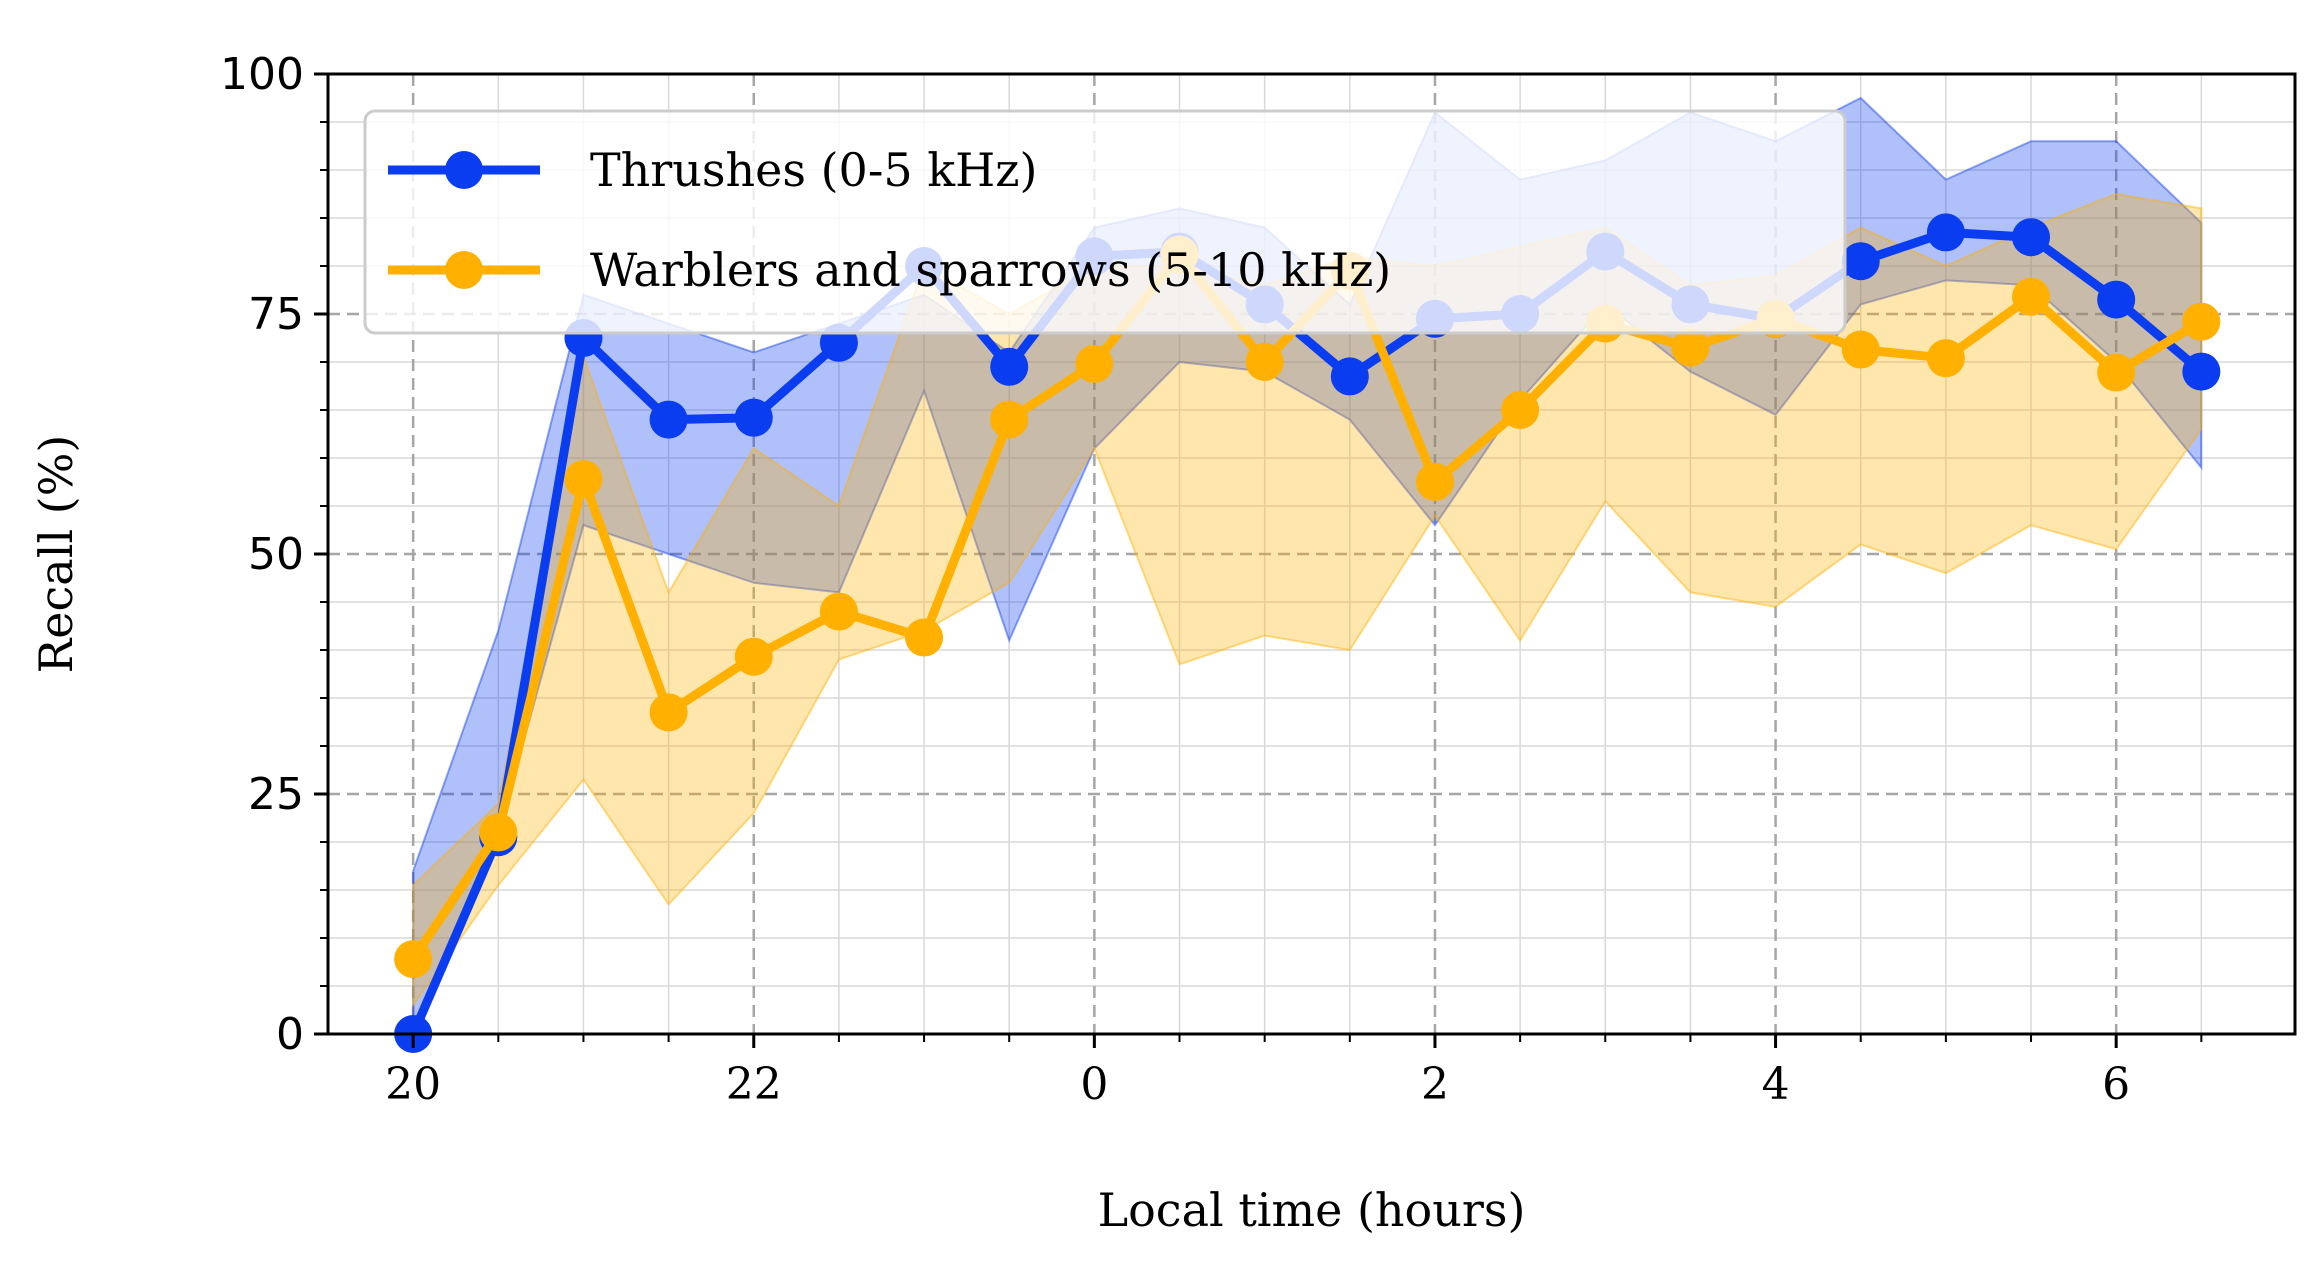 This screenshot has width=2316, height=1279. What do you see at coordinates (1776, 1084) in the screenshot?
I see `x-tick-label: 4` at bounding box center [1776, 1084].